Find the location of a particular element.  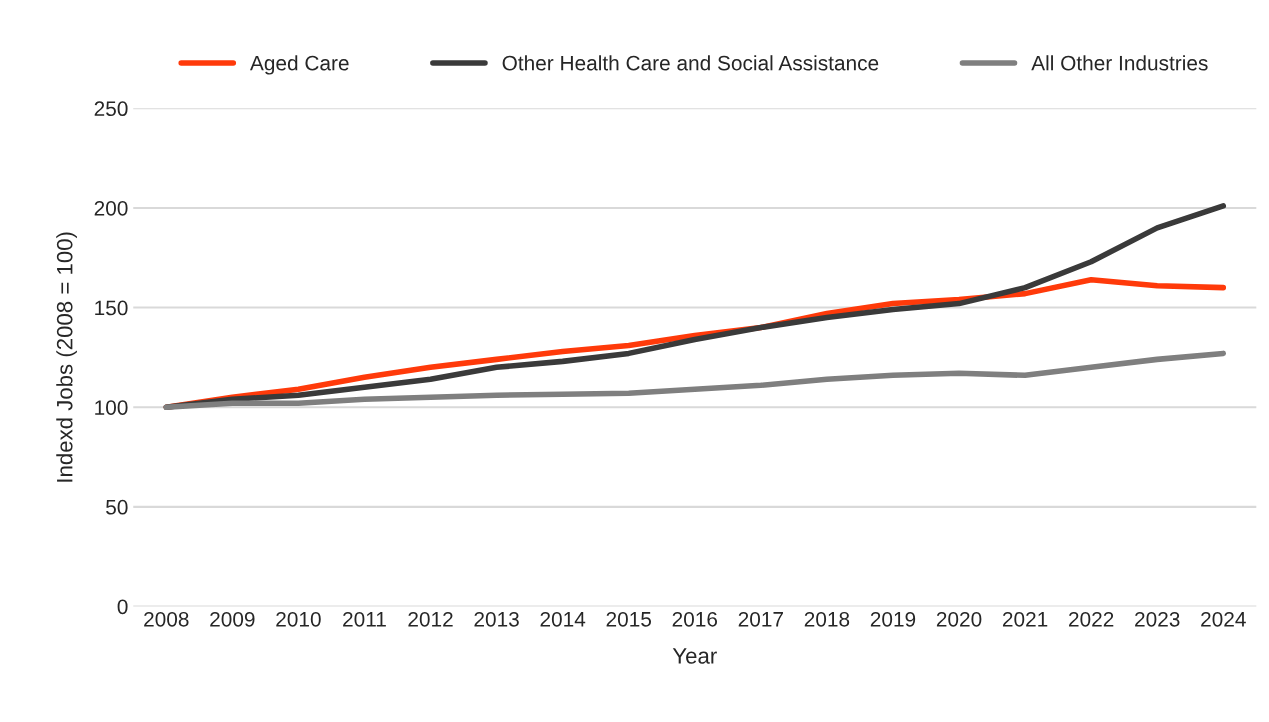

y-tick-label: 150 is located at coordinates (111, 308).